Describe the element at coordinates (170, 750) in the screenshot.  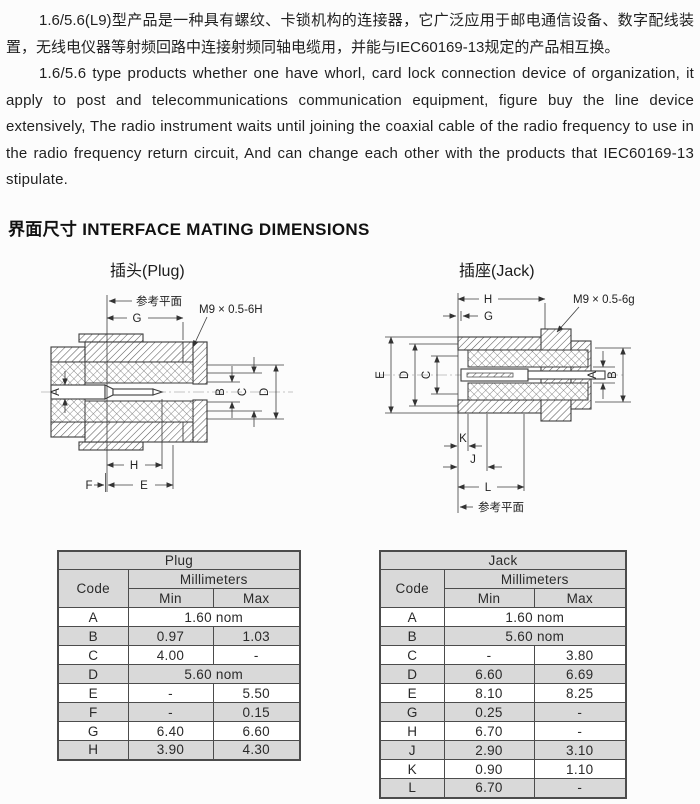
I see `min-cell: 3.90` at that location.